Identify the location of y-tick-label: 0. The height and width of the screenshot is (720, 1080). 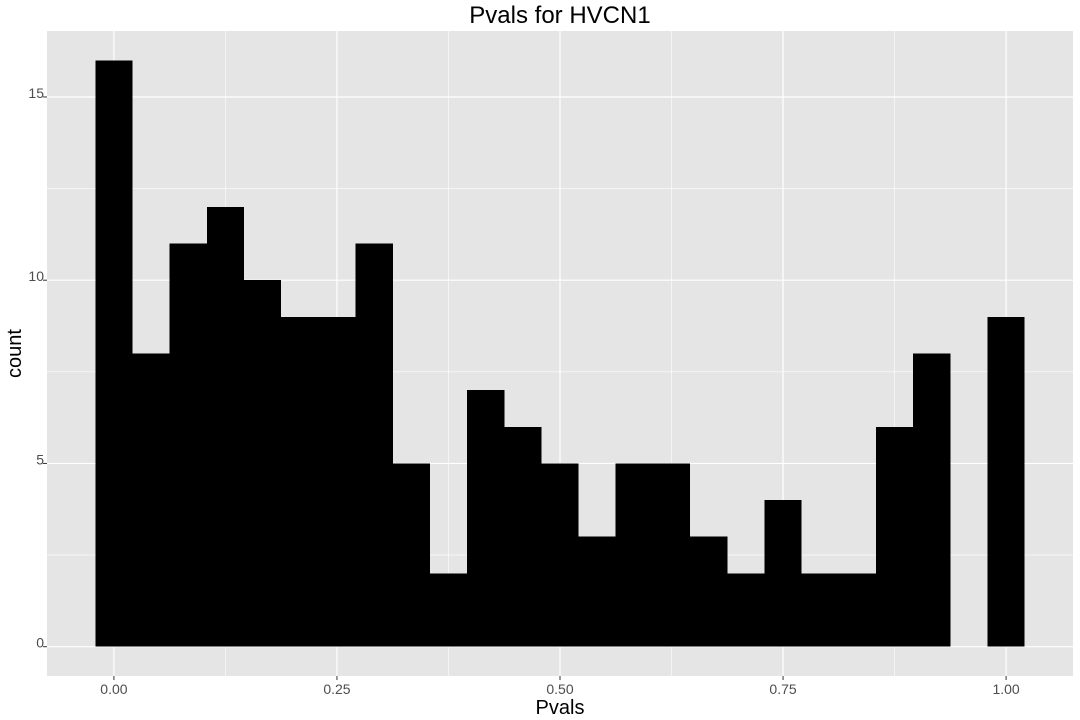
(40, 643).